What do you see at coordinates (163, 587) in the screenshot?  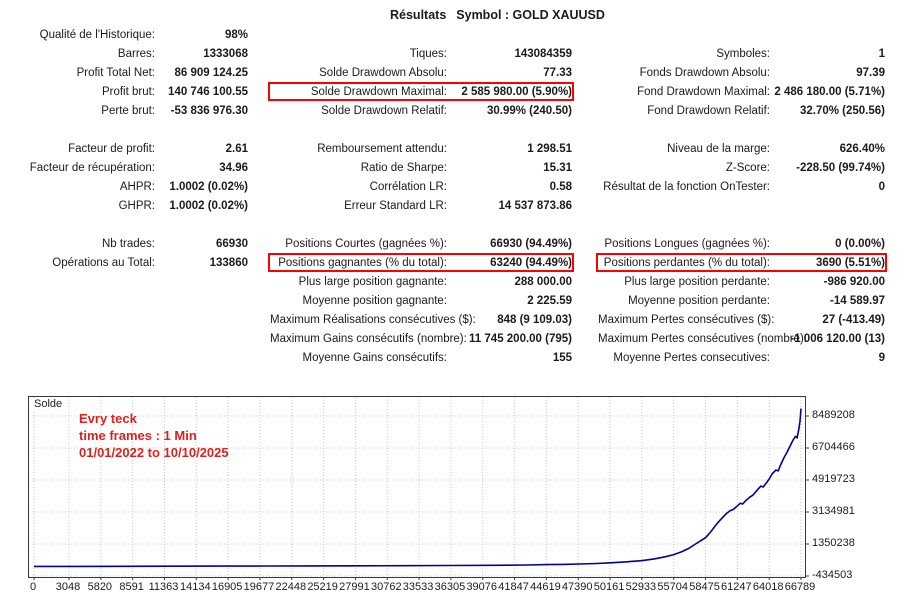 I see `x-axis-tick-label: 11363` at bounding box center [163, 587].